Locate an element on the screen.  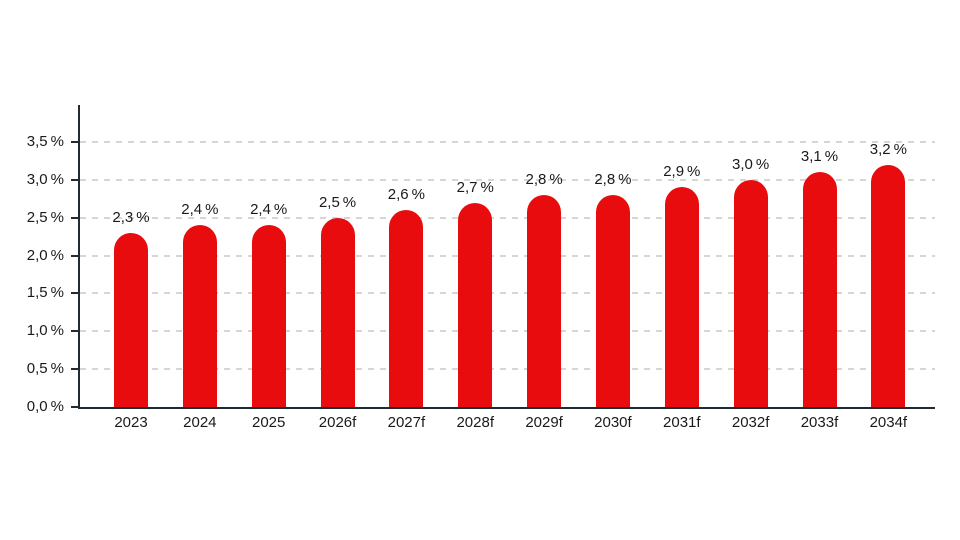
y-tick-label: 2,0 % is located at coordinates (45, 255).